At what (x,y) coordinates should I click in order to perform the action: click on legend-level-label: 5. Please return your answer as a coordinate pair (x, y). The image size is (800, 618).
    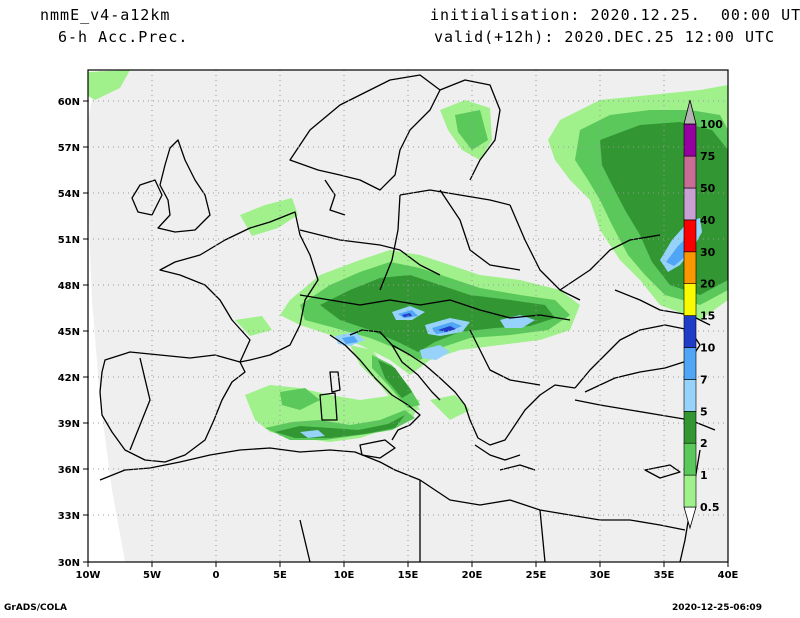
    Looking at the image, I should click on (704, 411).